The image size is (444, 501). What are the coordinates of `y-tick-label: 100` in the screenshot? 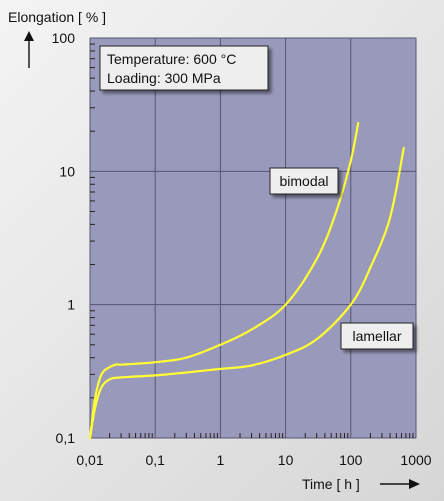 It's located at (64, 38).